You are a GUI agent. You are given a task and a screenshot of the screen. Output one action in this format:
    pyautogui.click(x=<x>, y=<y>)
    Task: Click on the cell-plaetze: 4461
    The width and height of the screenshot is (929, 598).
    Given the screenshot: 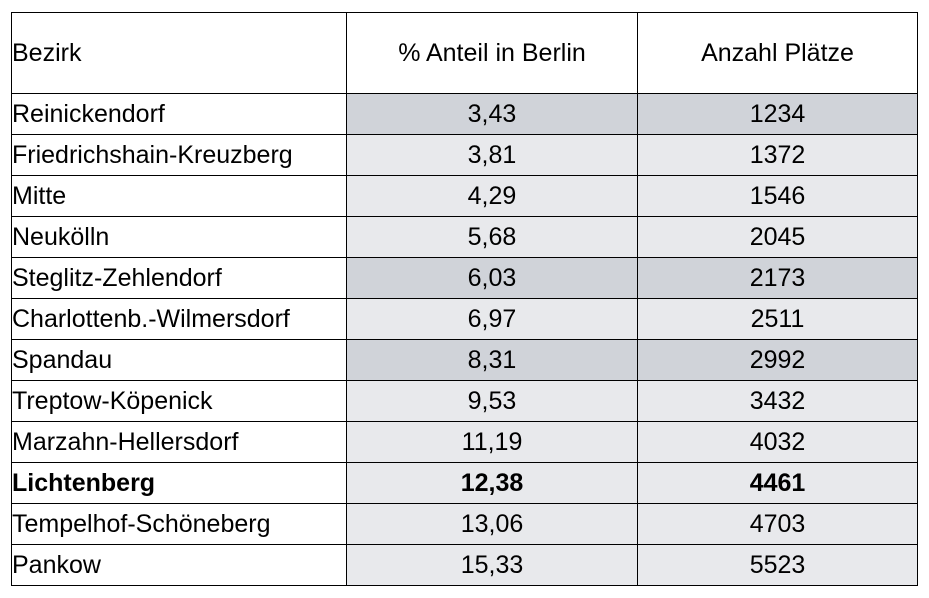 What is the action you would take?
    pyautogui.click(x=777, y=483)
    